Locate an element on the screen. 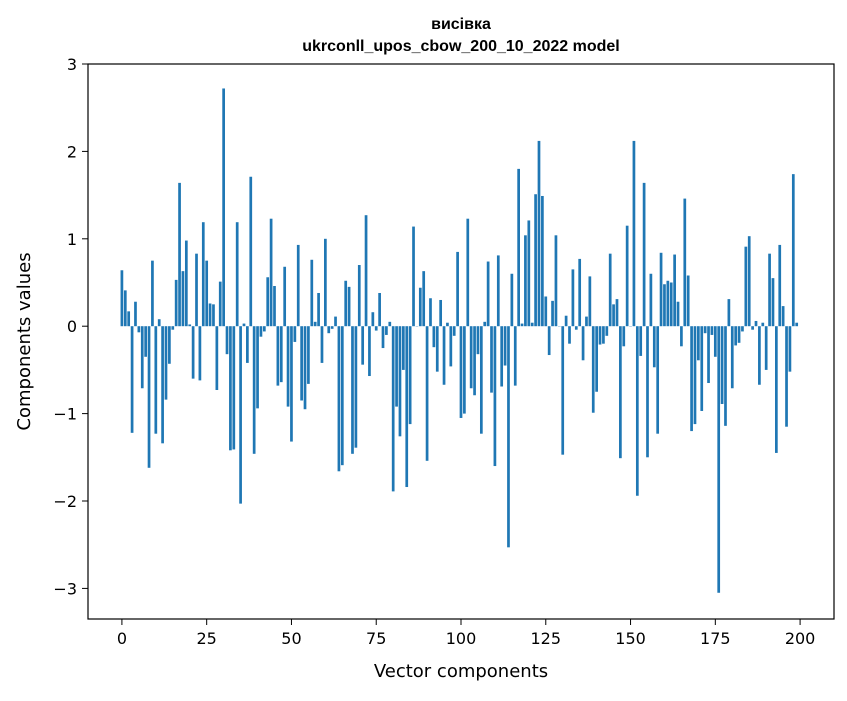  x-tick-label: 150 is located at coordinates (630, 638).